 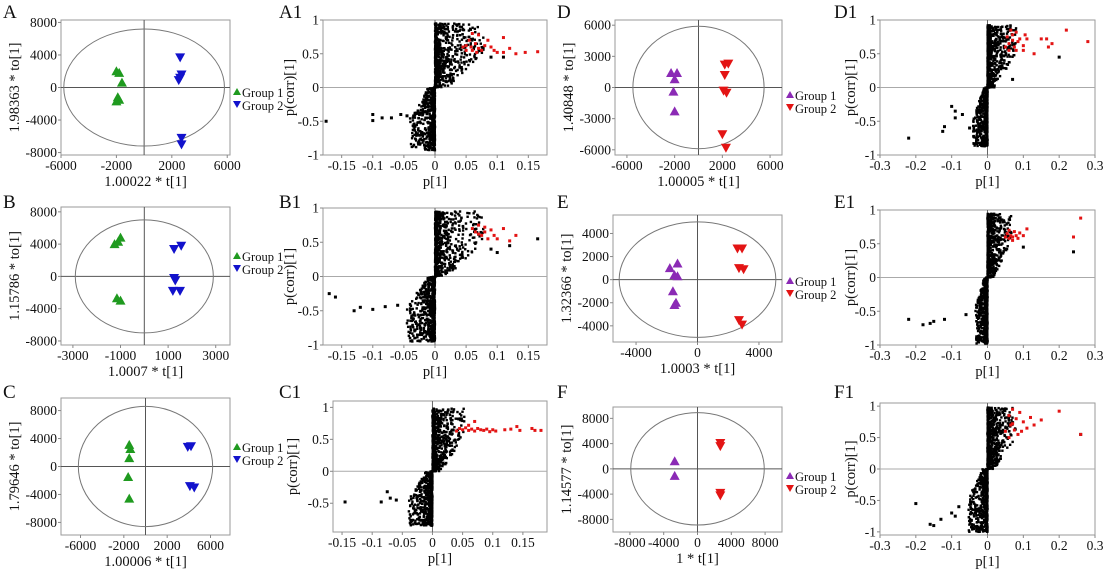 What do you see at coordinates (342, 355) in the screenshot?
I see `x-tick-label: -0.15` at bounding box center [342, 355].